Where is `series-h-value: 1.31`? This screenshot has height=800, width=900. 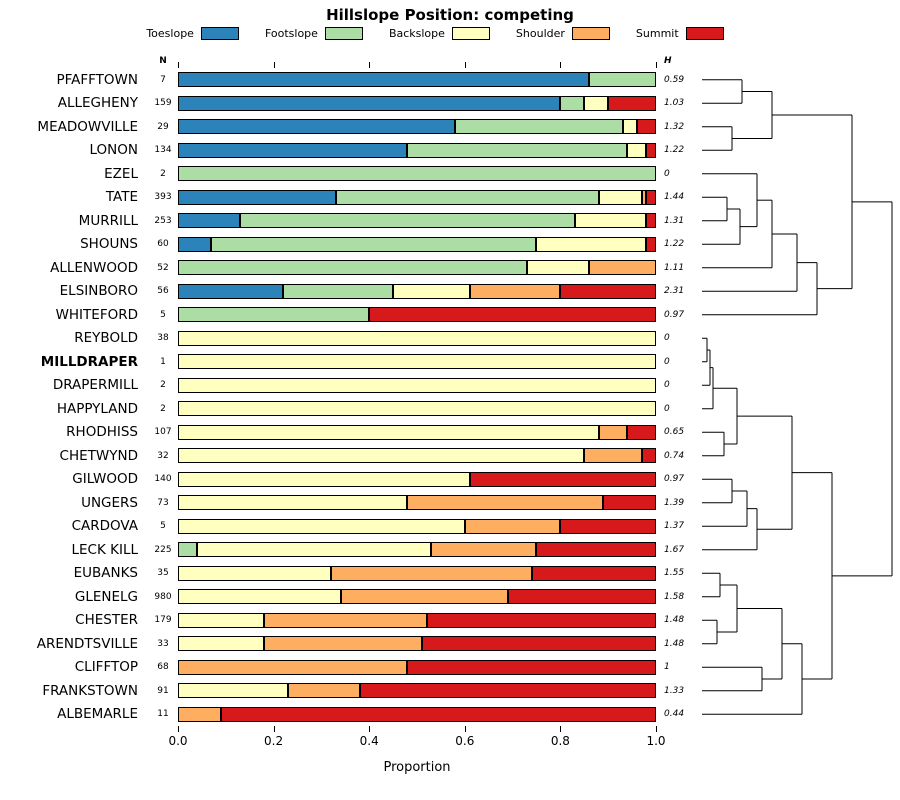
series-h-value: 1.31 is located at coordinates (674, 220).